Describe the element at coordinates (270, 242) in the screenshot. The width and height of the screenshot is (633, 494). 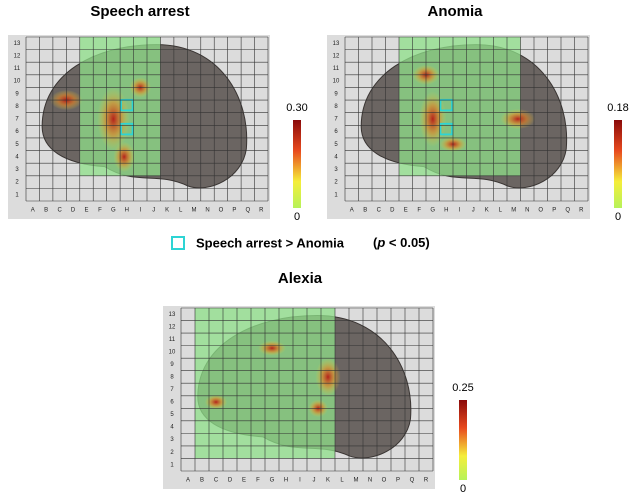
I see `legend-label: Speech arrest > Anomia` at that location.